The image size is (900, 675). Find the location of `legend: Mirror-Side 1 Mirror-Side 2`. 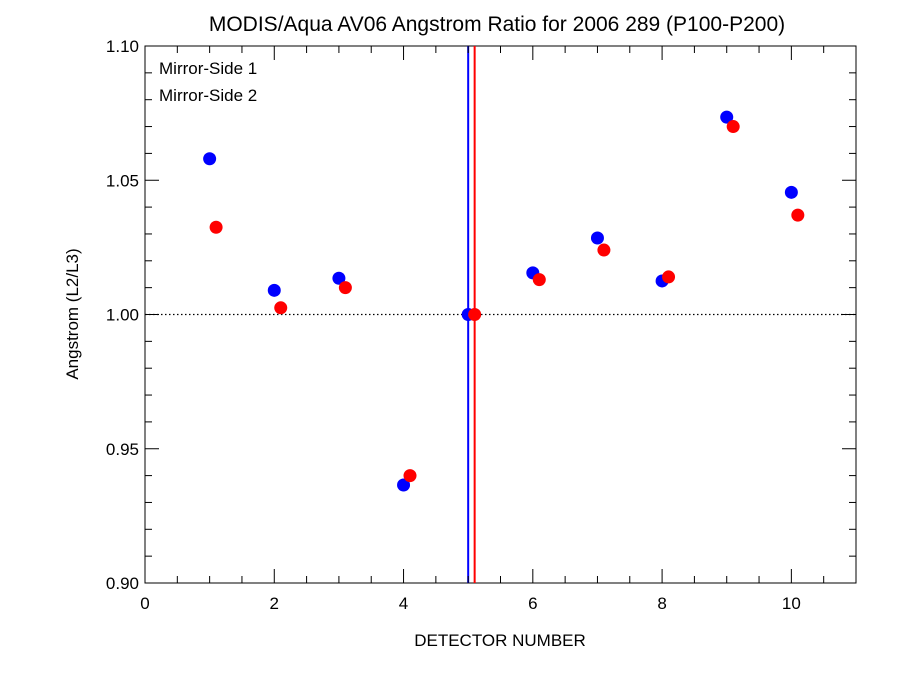

legend: Mirror-Side 1 Mirror-Side 2 is located at coordinates (208, 82).